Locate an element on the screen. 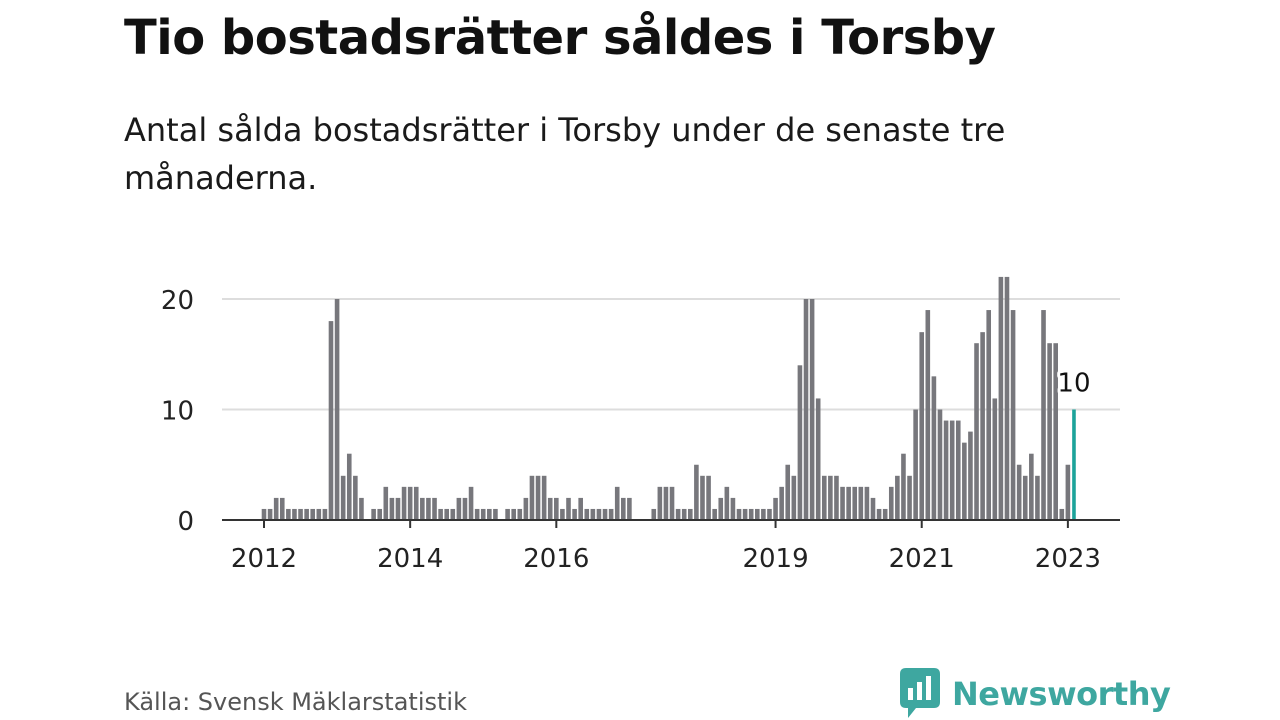  highlight-value-label: 10 is located at coordinates (1073, 384).